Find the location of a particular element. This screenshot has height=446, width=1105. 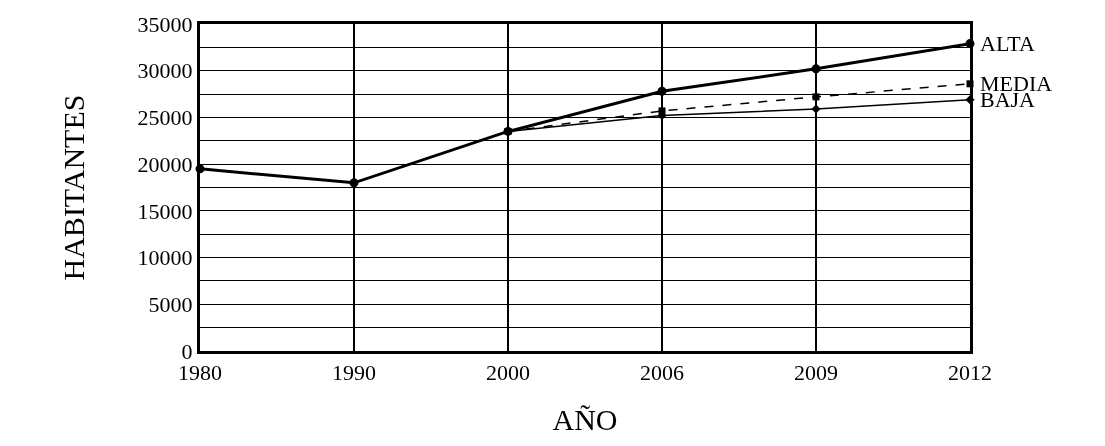

x-axis-title: AÑO is located at coordinates (585, 419).